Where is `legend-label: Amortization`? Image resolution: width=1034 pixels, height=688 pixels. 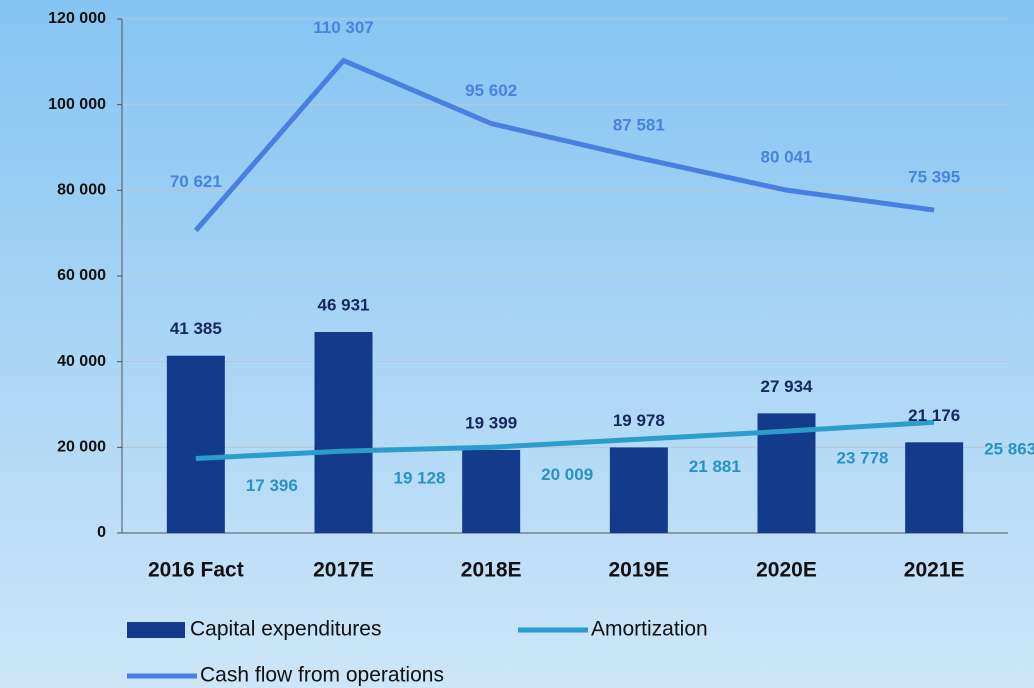 legend-label: Amortization is located at coordinates (649, 629).